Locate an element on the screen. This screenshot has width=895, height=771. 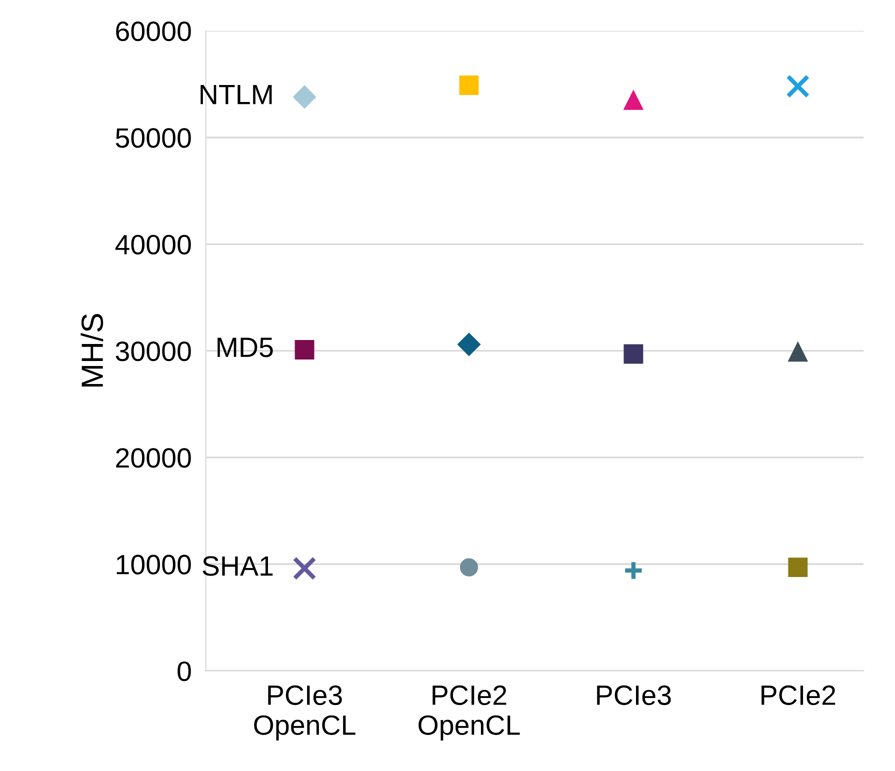
y-tick-label: 10000 is located at coordinates (153, 564).